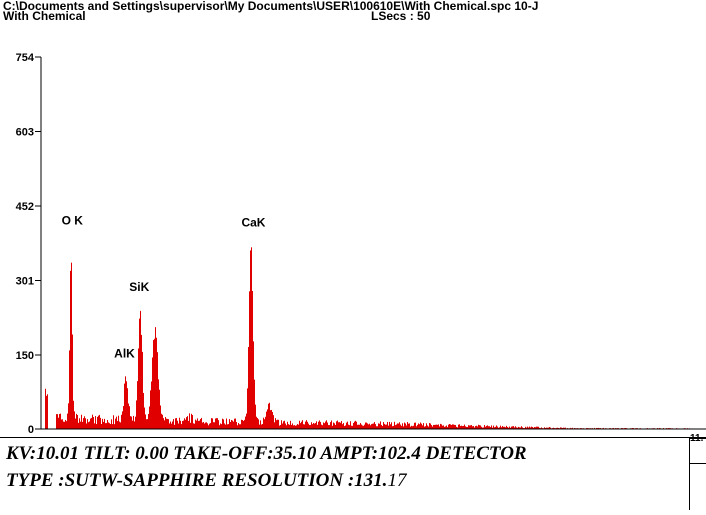 The image size is (706, 515). I want to click on peak-label-ok: O K, so click(73, 220).